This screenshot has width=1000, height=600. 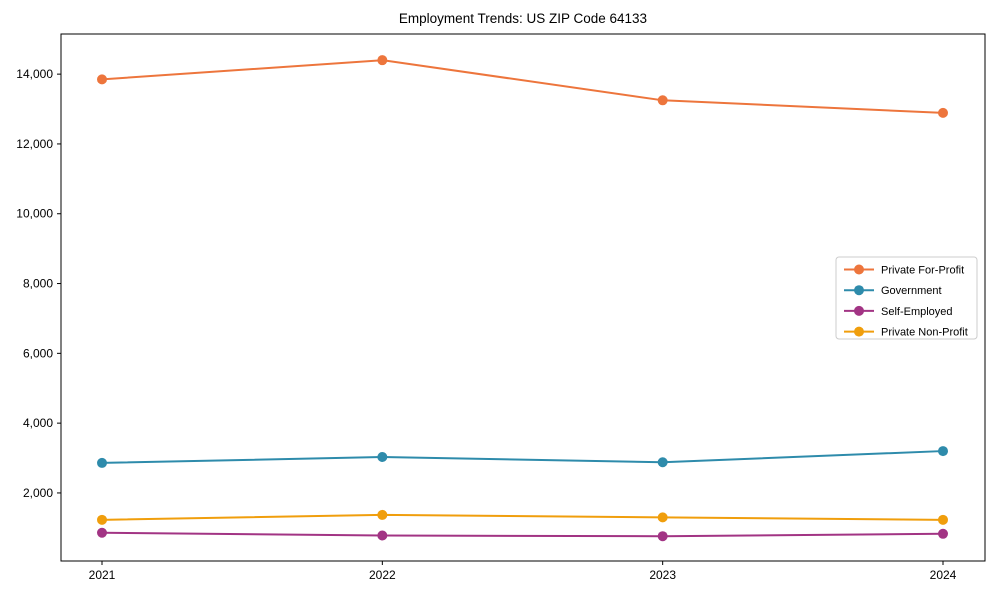 I want to click on series-self-employed, so click(x=522, y=534).